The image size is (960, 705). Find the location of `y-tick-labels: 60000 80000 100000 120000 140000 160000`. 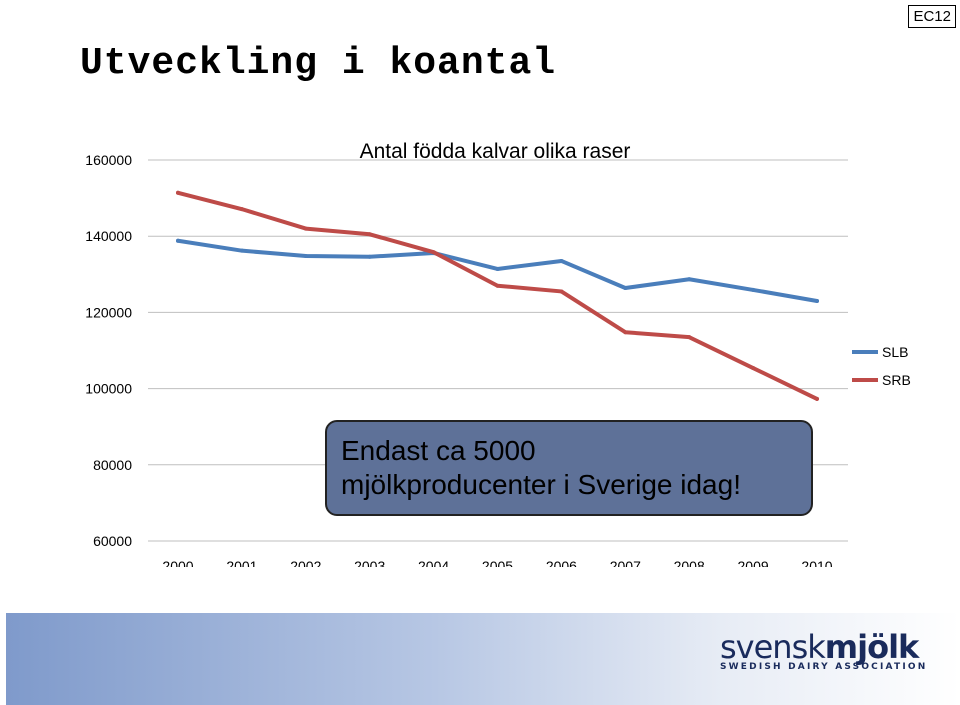

y-tick-labels: 60000 80000 100000 120000 140000 160000 is located at coordinates (108, 350).